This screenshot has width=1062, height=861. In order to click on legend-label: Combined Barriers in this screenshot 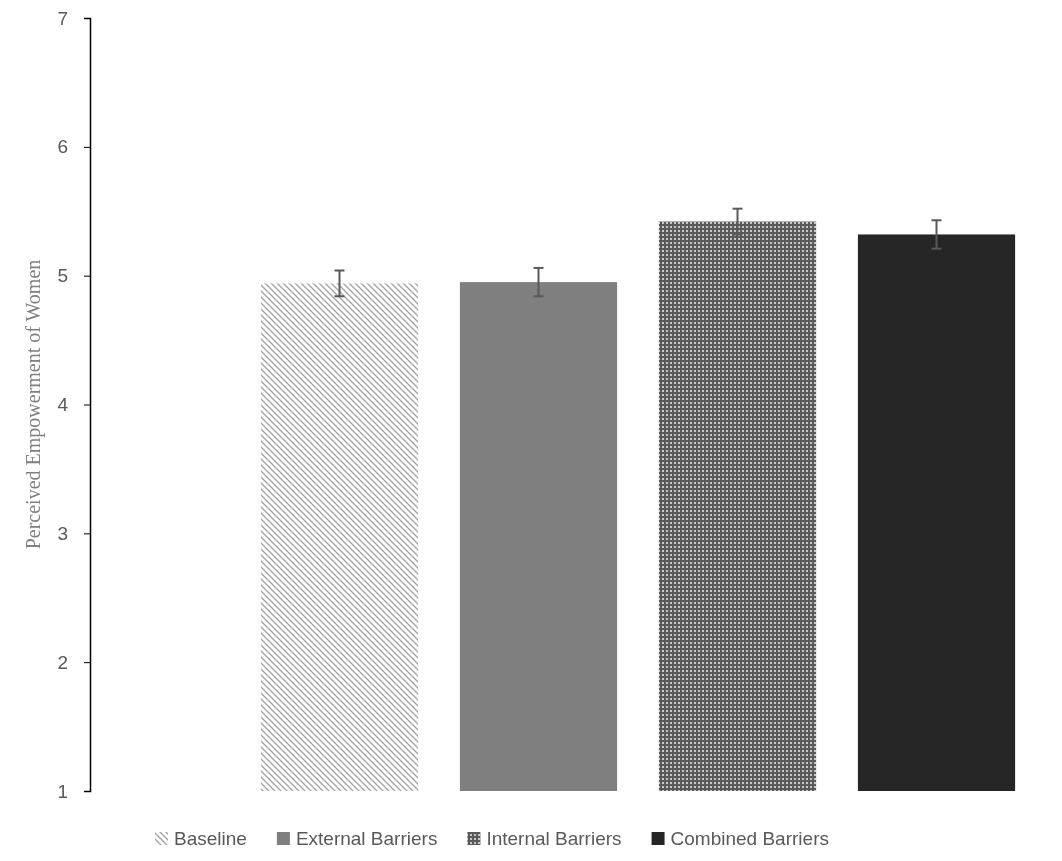, I will do `click(749, 838)`.